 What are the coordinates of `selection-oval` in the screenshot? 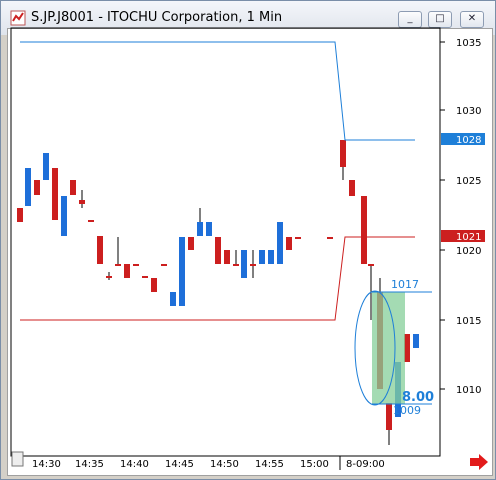 It's located at (375, 348).